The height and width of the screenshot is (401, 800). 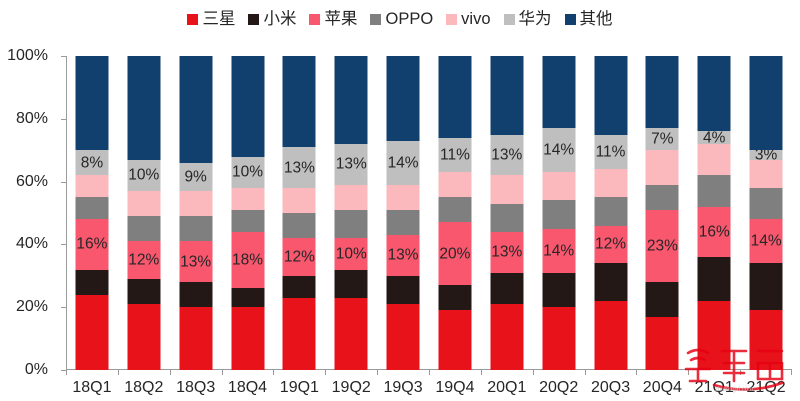 What do you see at coordinates (196, 295) in the screenshot?
I see `bar-segment-18Q3-小米` at bounding box center [196, 295].